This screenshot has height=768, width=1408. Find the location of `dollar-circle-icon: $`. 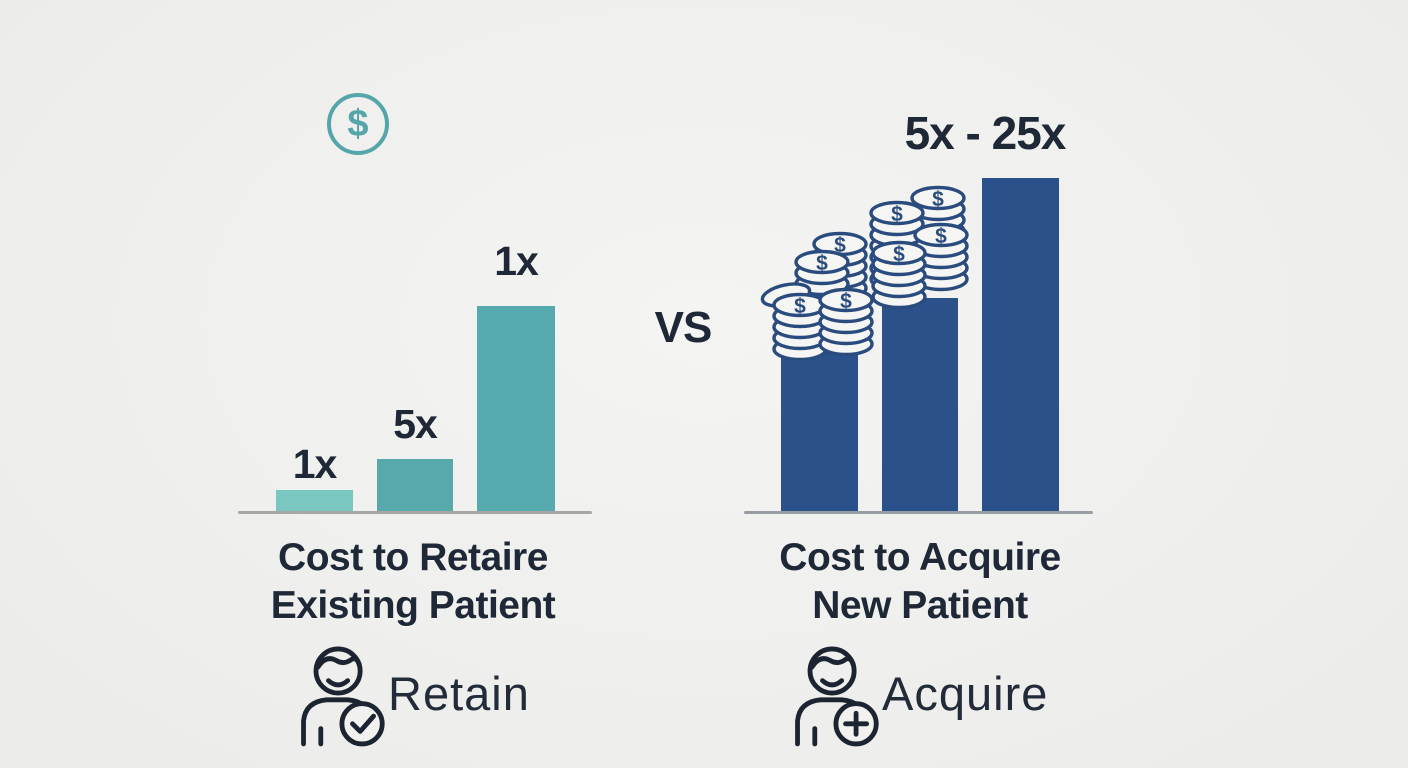

dollar-circle-icon: $ is located at coordinates (358, 124).